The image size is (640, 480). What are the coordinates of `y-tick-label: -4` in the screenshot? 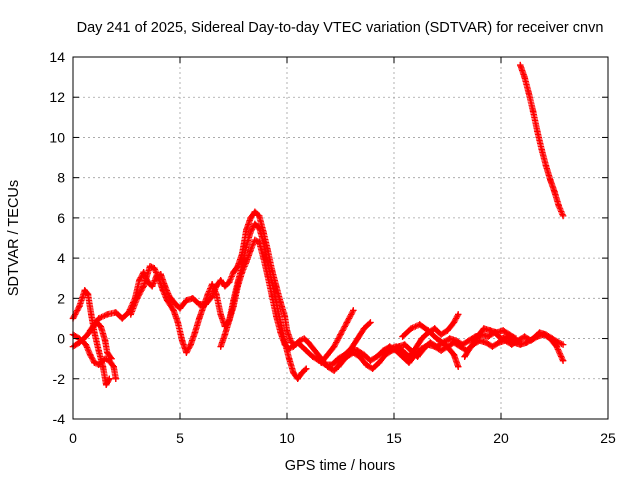 It's located at (59, 419).